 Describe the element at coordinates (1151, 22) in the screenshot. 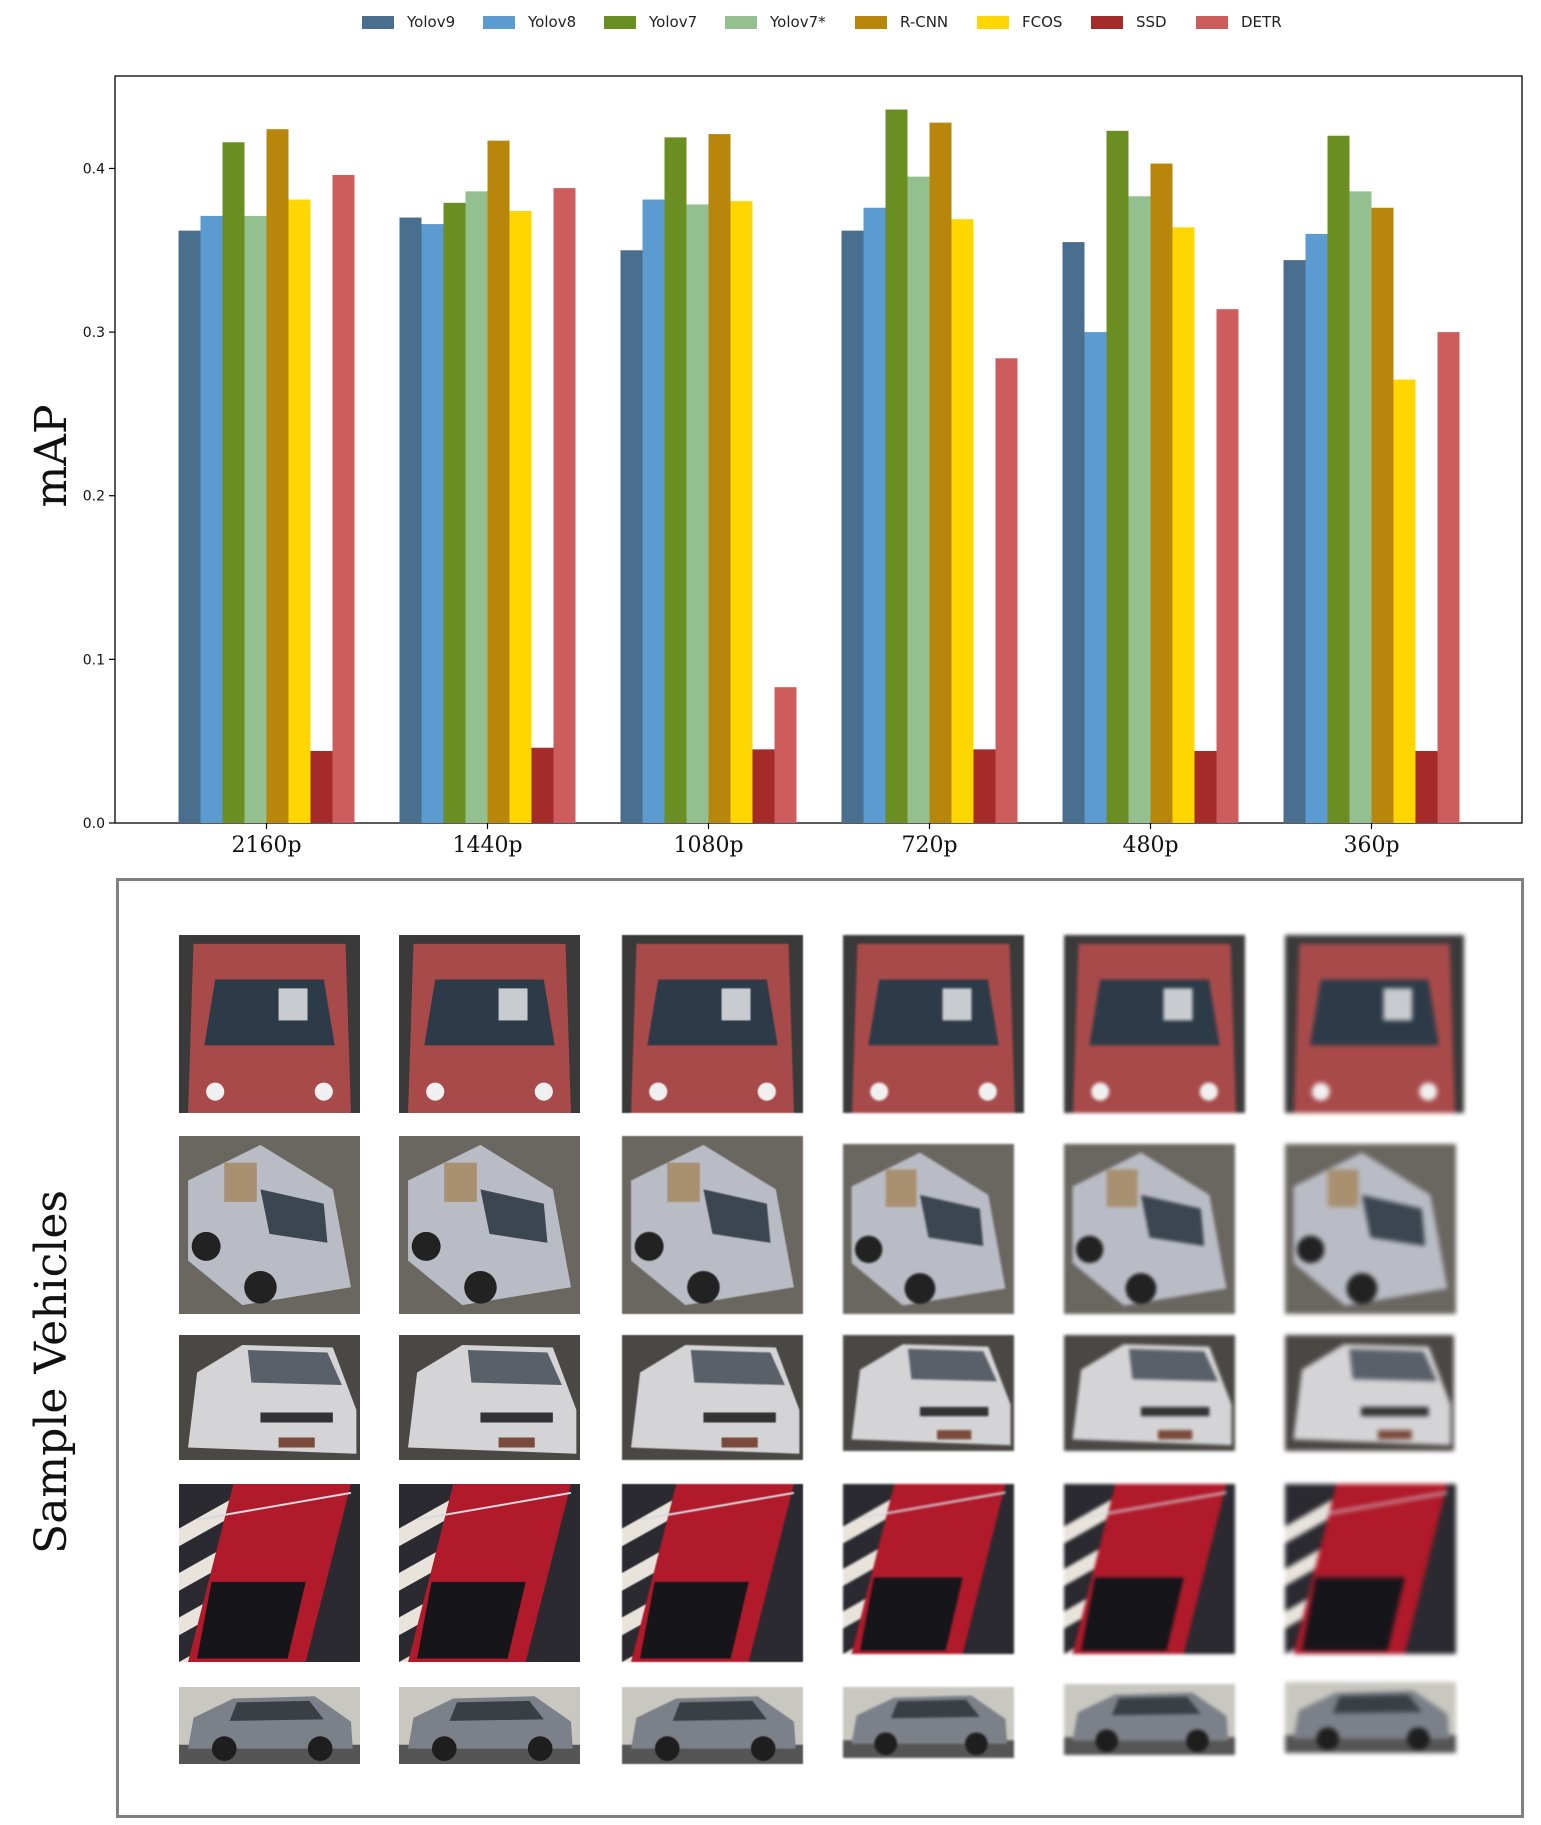

I see `legend-label: SSD` at that location.